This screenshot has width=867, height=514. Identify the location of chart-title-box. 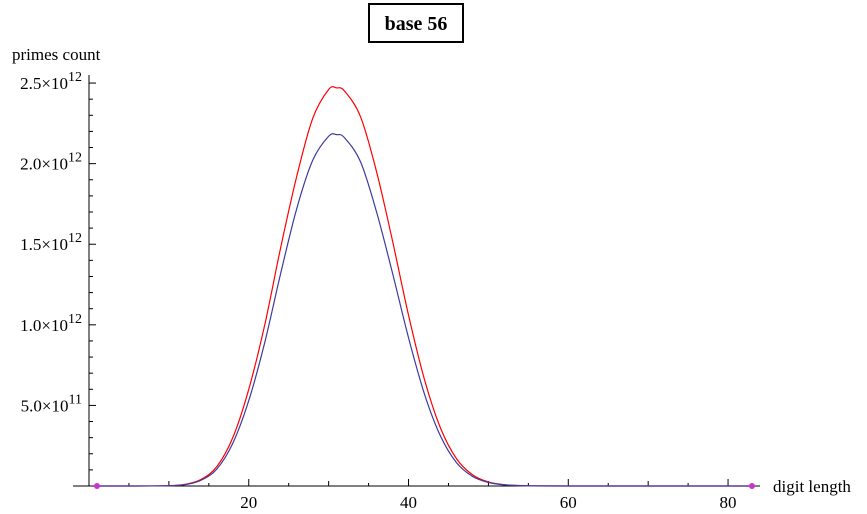
(416, 23).